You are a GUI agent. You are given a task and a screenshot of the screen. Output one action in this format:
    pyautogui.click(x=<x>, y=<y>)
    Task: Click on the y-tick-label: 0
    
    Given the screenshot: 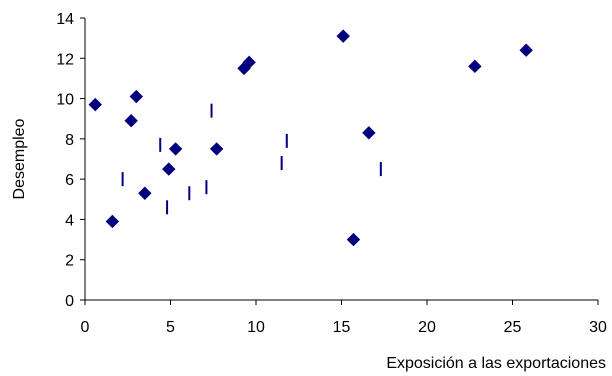 What is the action you would take?
    pyautogui.click(x=69, y=301)
    